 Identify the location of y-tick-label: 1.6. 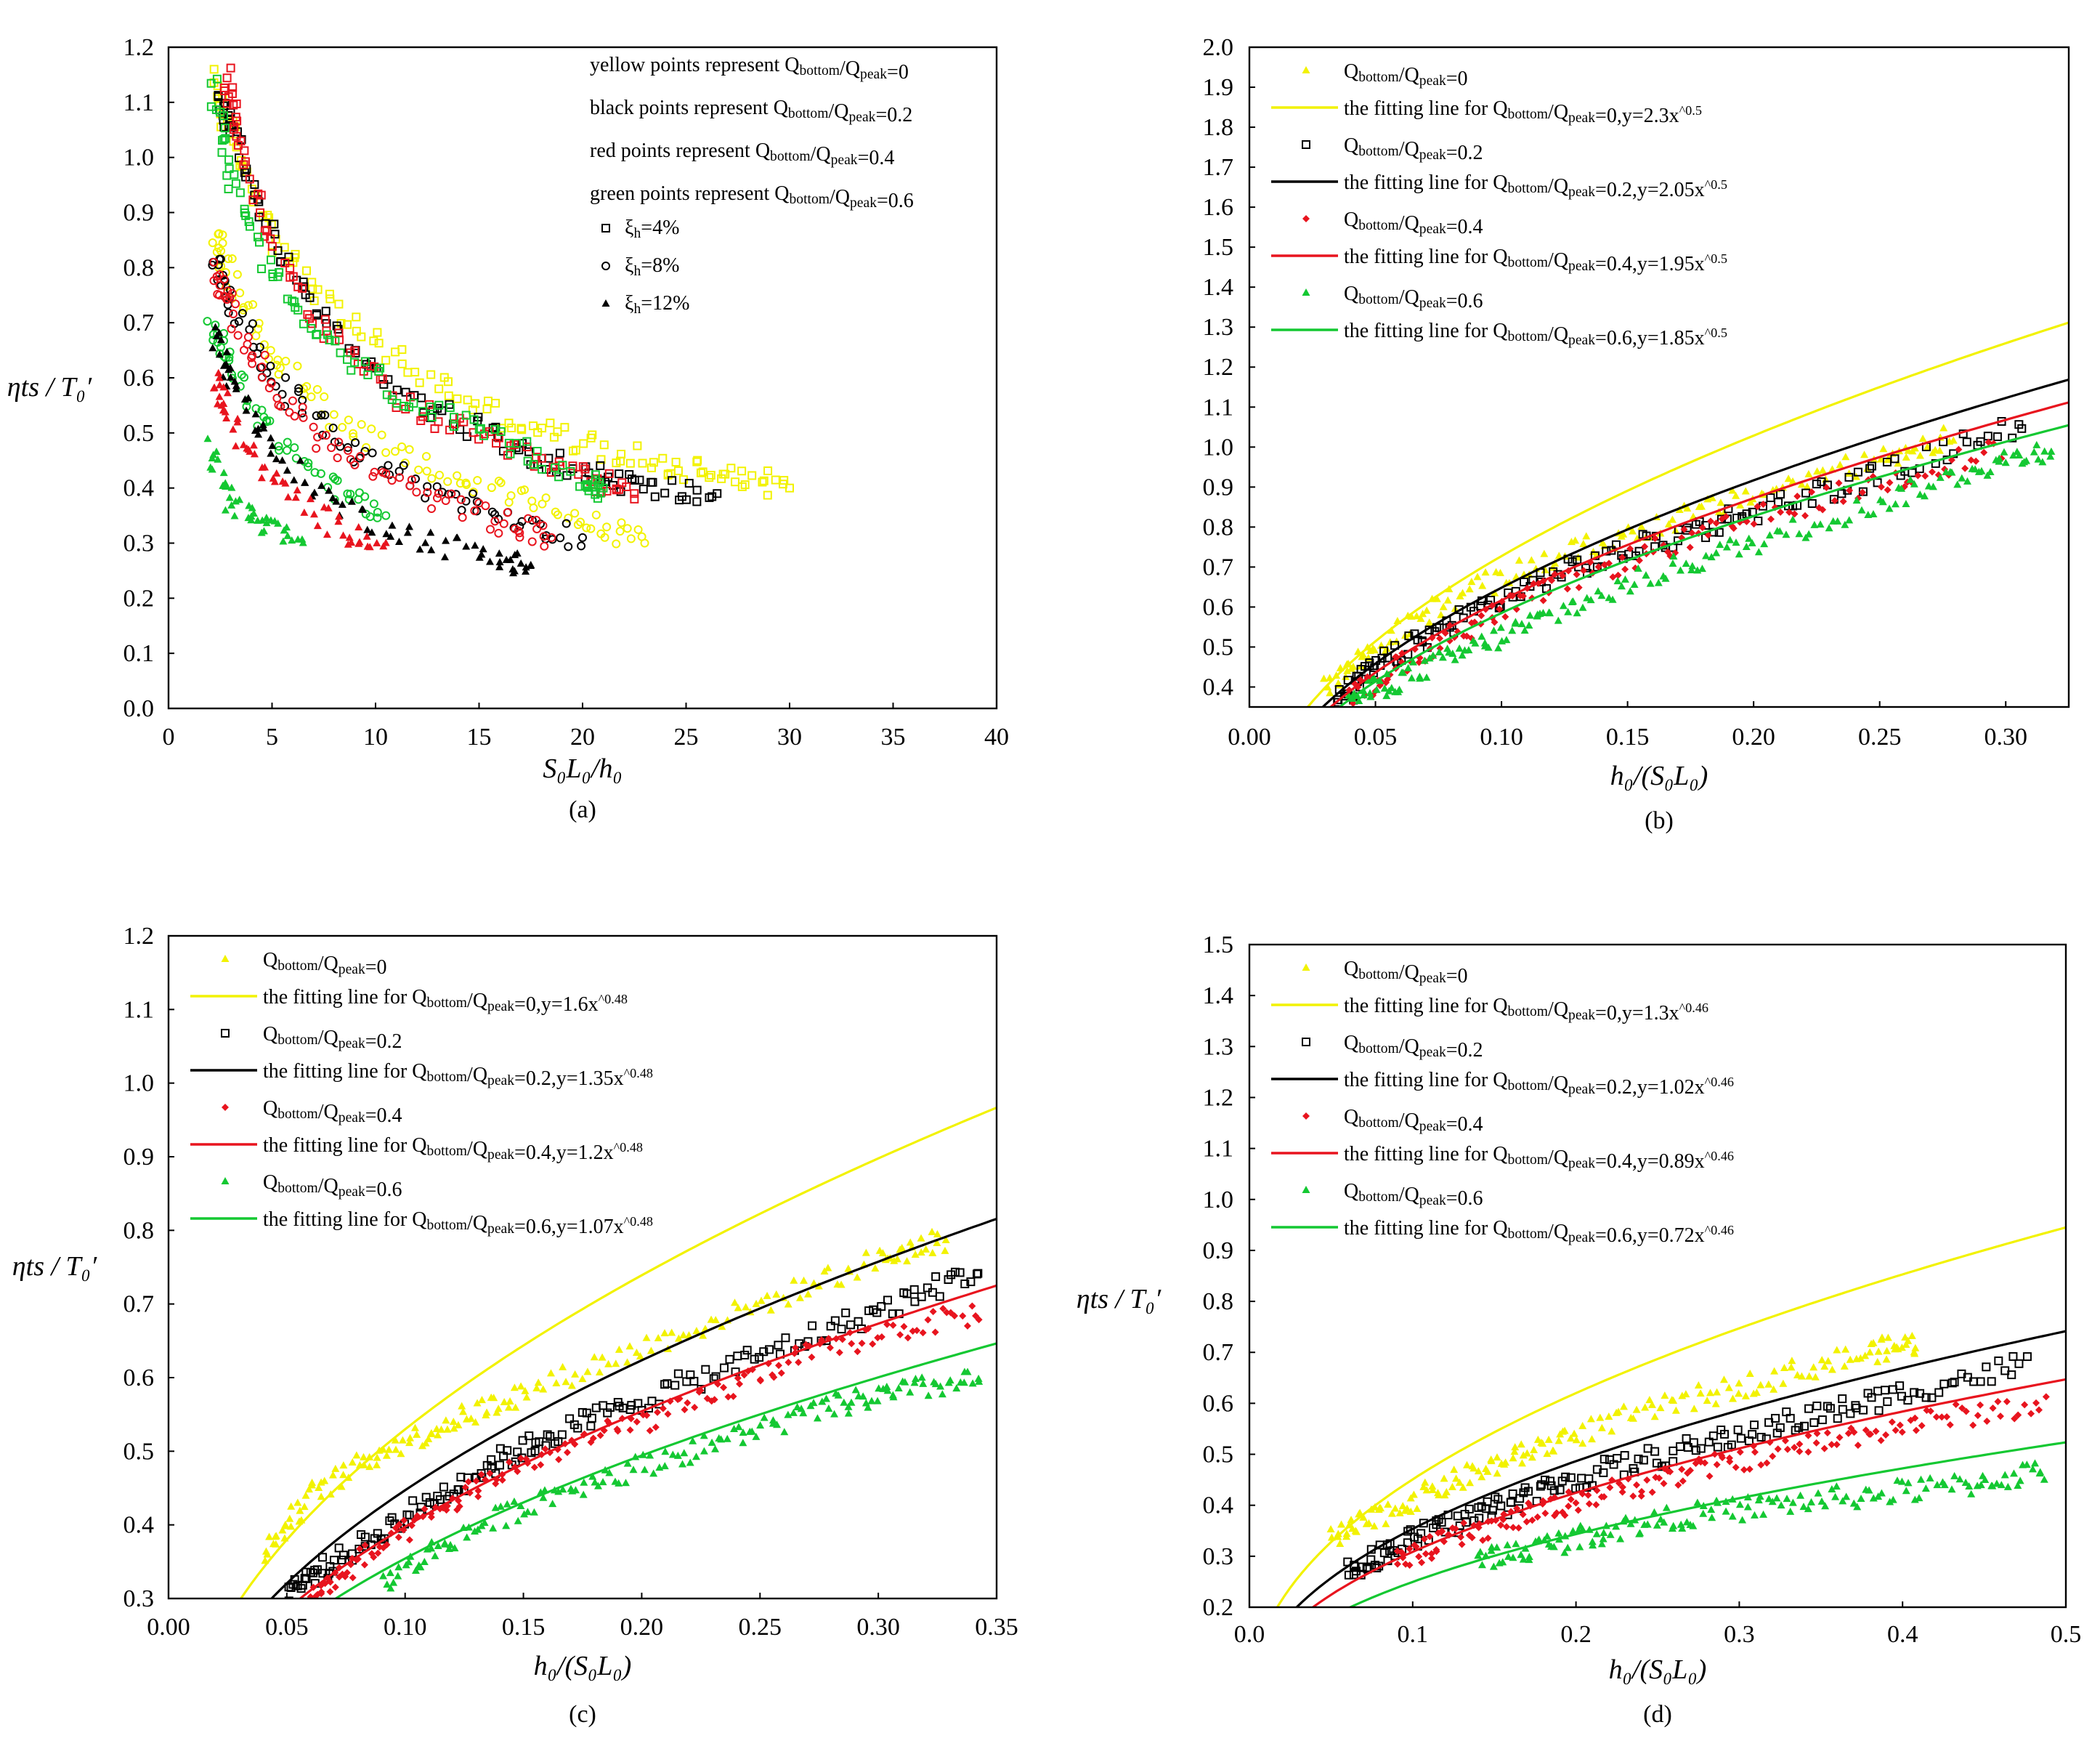
(1219, 207).